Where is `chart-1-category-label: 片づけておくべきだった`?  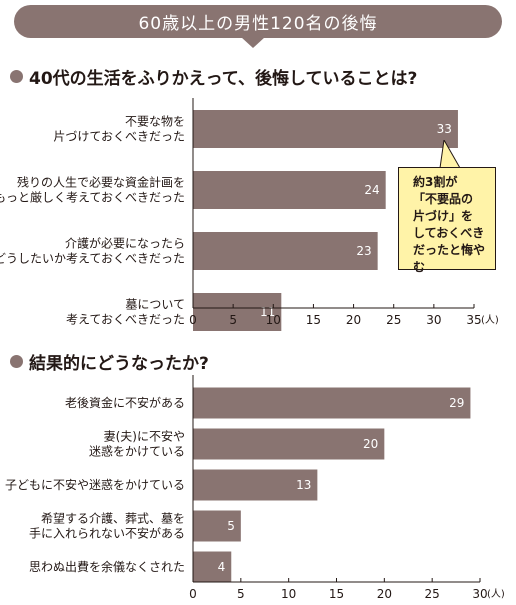
chart-1-category-label: 片づけておくべきだった is located at coordinates (119, 137).